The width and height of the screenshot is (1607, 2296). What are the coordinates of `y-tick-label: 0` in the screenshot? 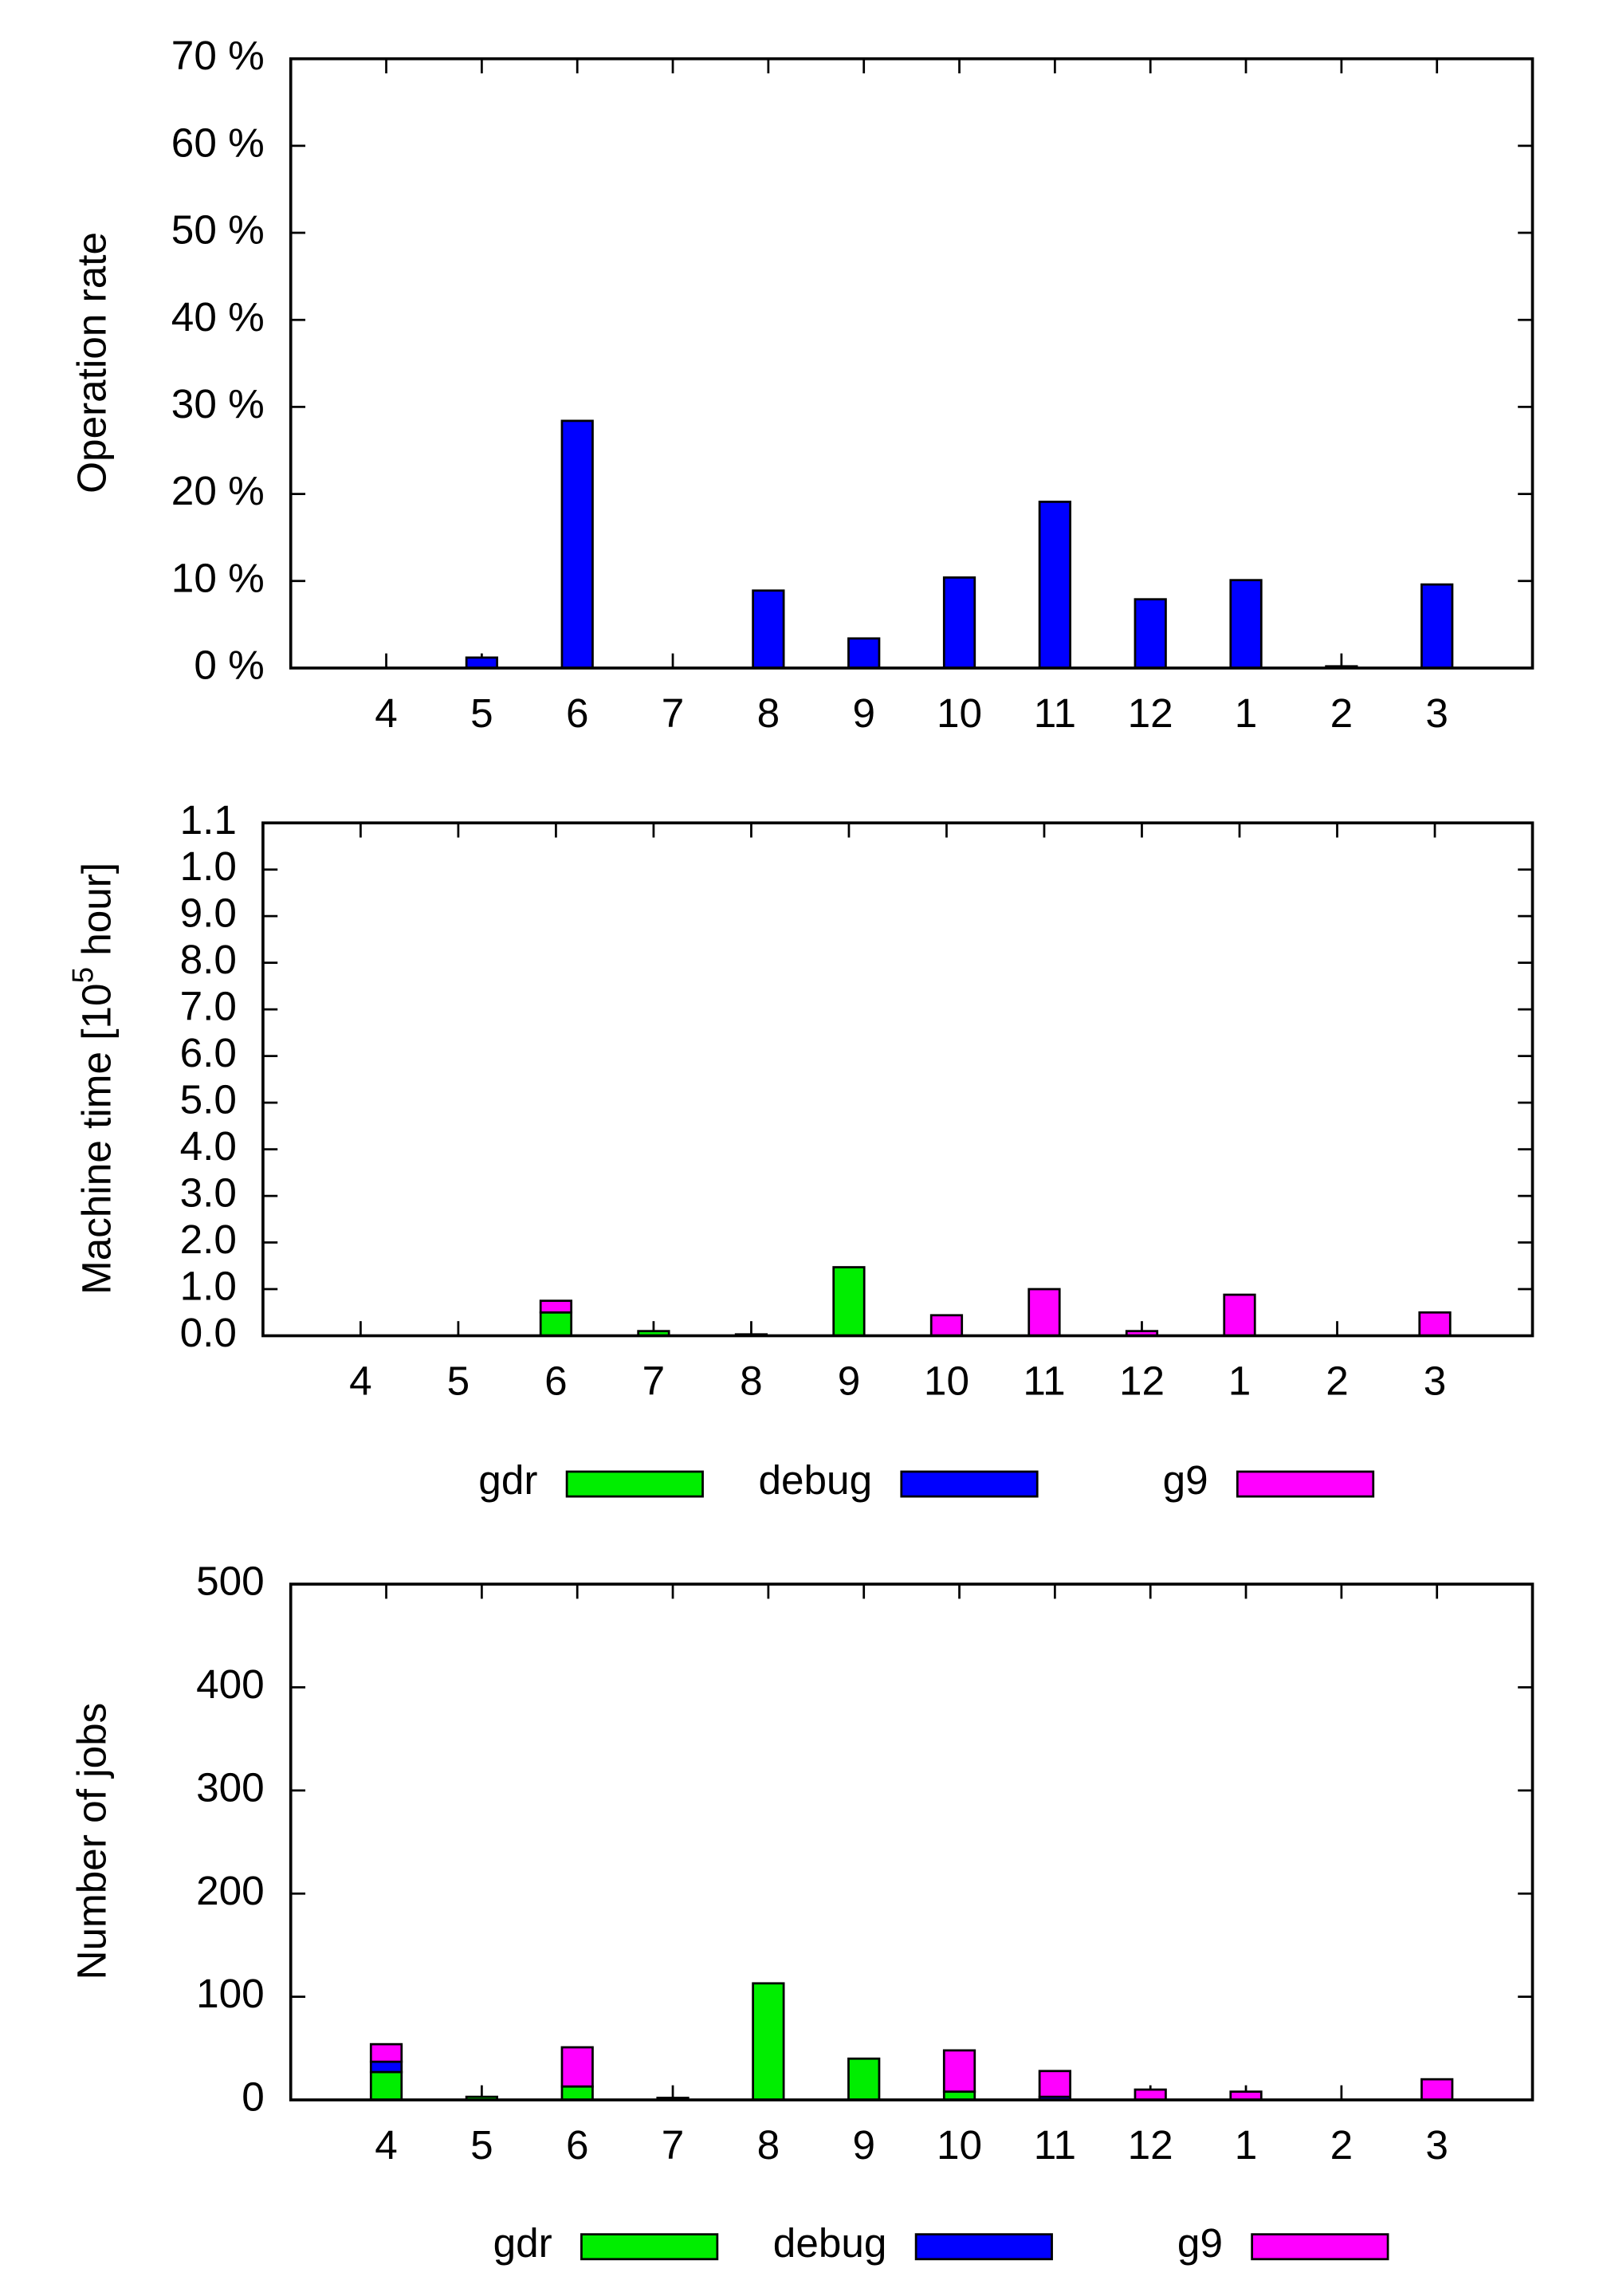 It's located at (253, 2097).